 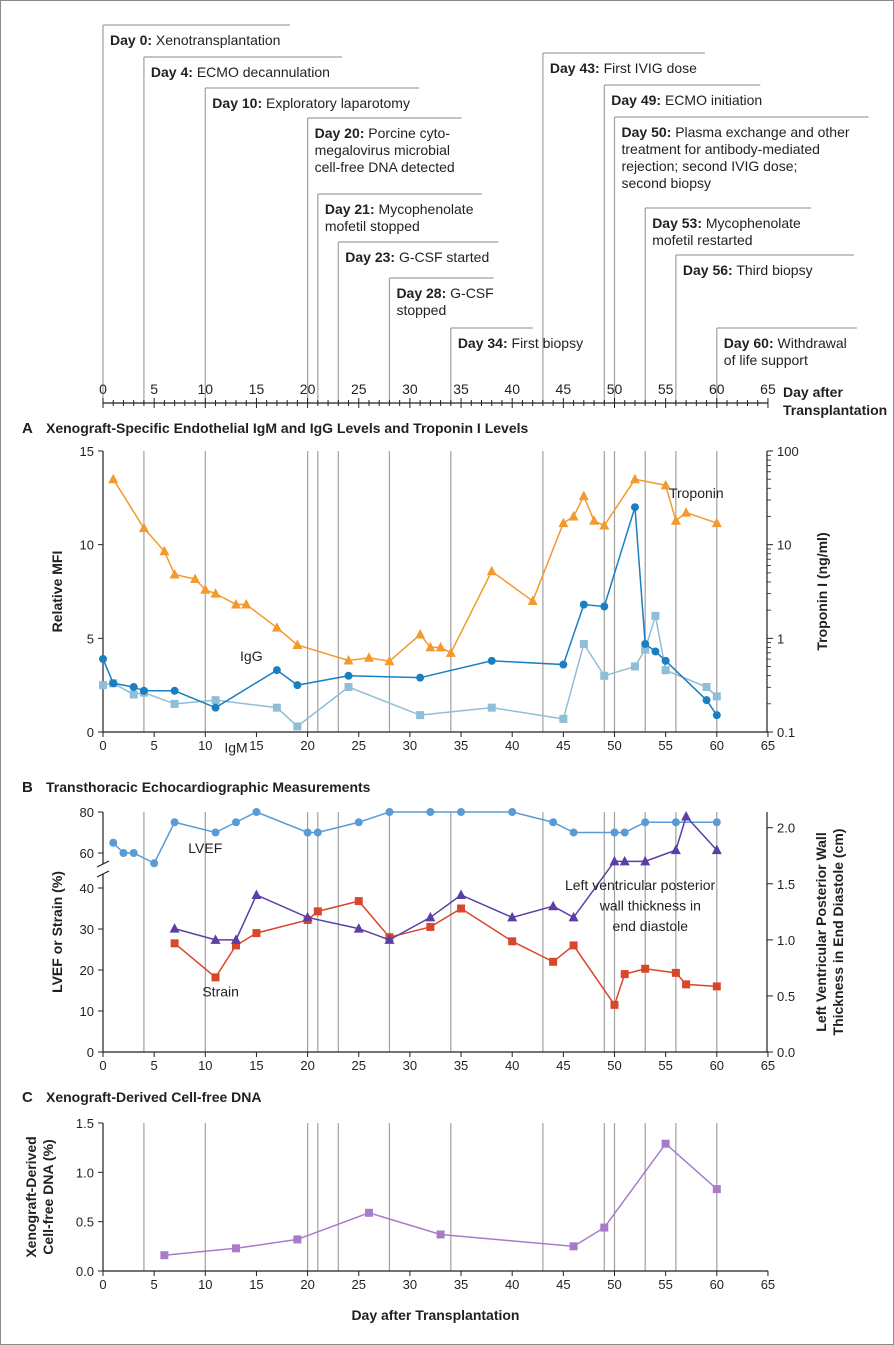 What do you see at coordinates (461, 1284) in the screenshot?
I see `x-tick-label: 35` at bounding box center [461, 1284].